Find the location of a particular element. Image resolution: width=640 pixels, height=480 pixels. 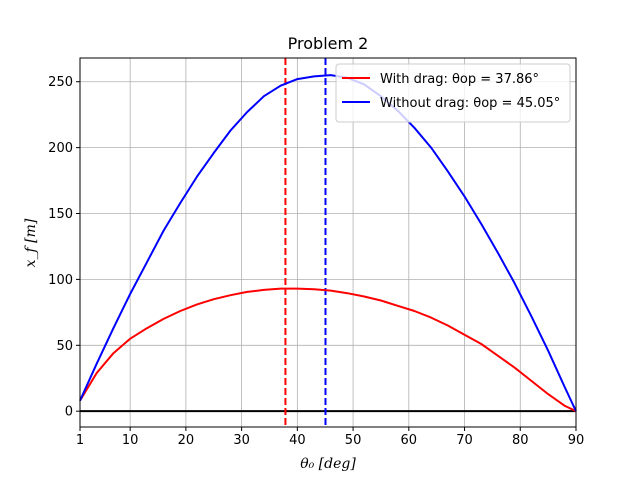

x-tick-label: 70 is located at coordinates (464, 440).